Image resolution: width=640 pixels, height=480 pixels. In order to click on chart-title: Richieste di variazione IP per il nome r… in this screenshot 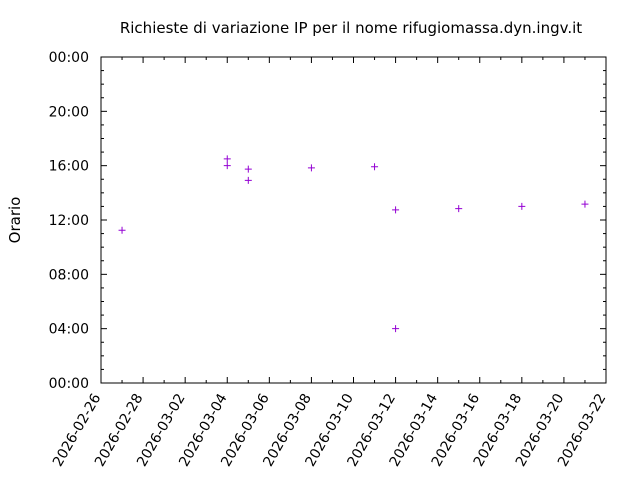, I will do `click(351, 28)`.